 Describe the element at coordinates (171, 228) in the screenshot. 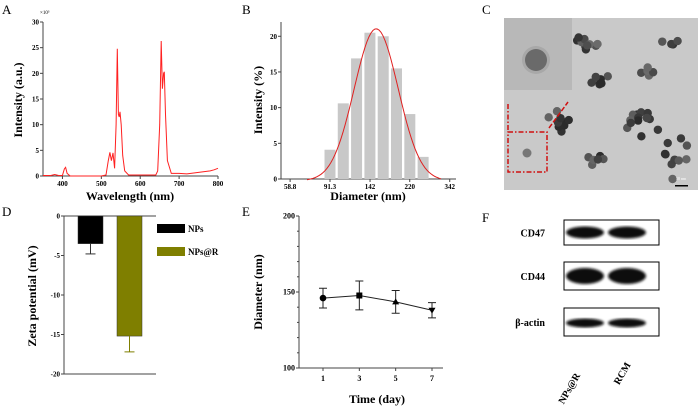

I see `legend-swatch-nps` at that location.